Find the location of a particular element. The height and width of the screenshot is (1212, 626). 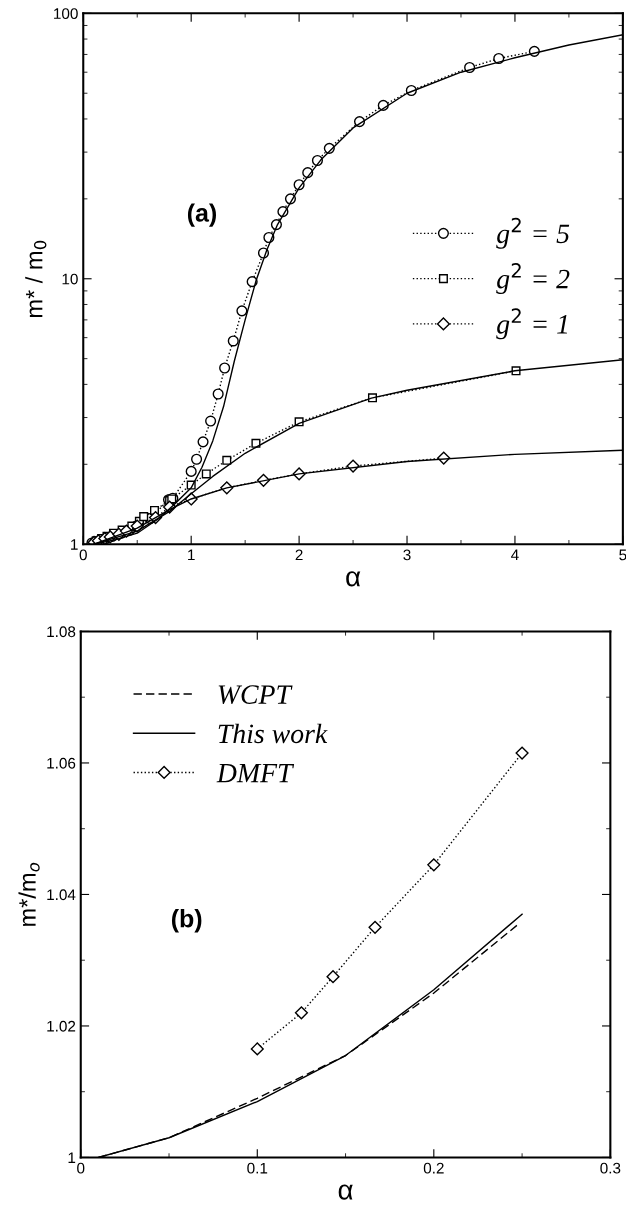

y-tick-label: 1.04 is located at coordinates (61, 895).